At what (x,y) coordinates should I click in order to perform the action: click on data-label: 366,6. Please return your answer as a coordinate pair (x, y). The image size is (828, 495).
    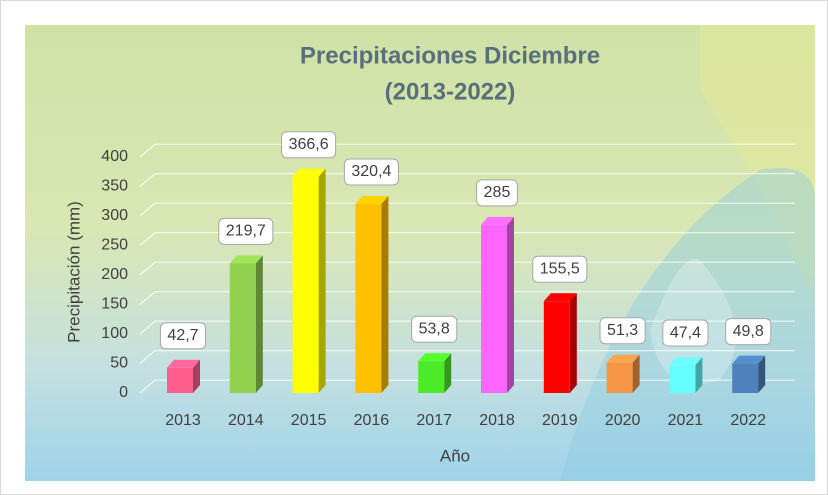
    Looking at the image, I should click on (309, 144).